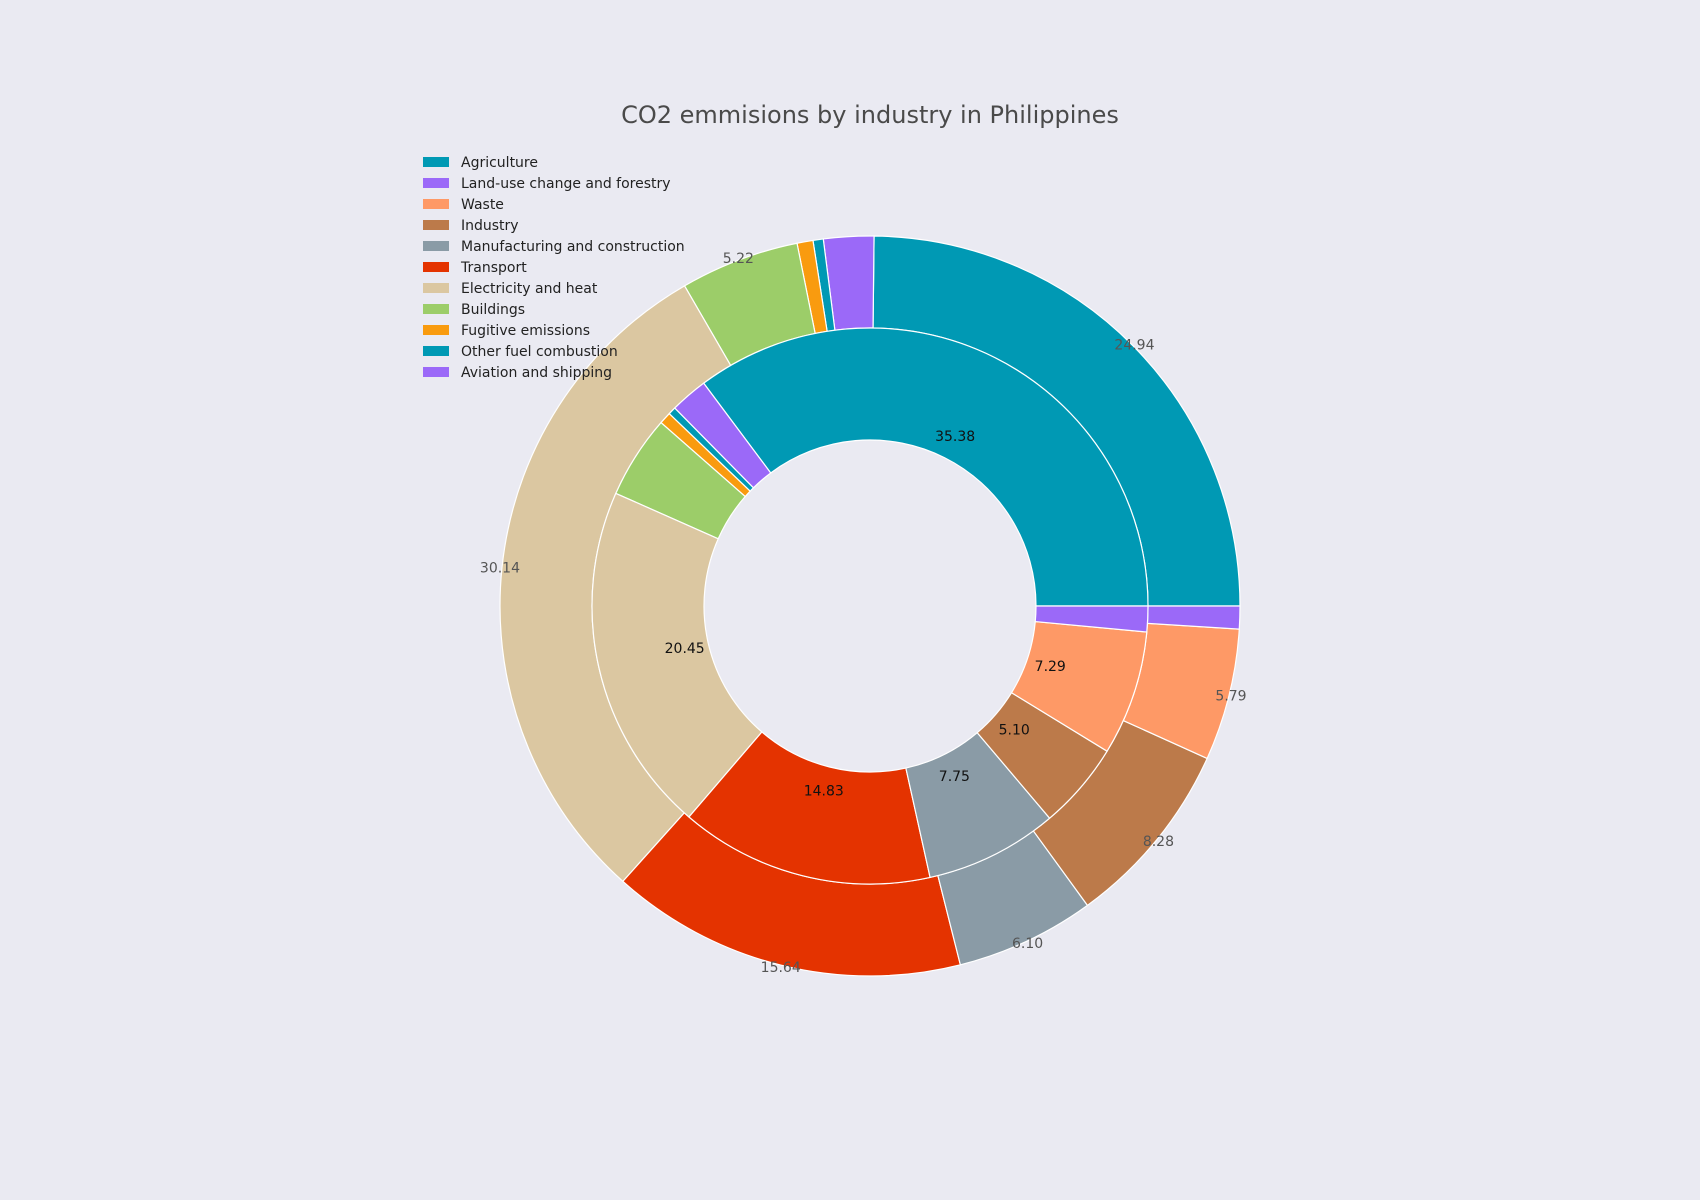  Describe the element at coordinates (1079, 686) in the screenshot. I see `inner-slice-waste` at that location.